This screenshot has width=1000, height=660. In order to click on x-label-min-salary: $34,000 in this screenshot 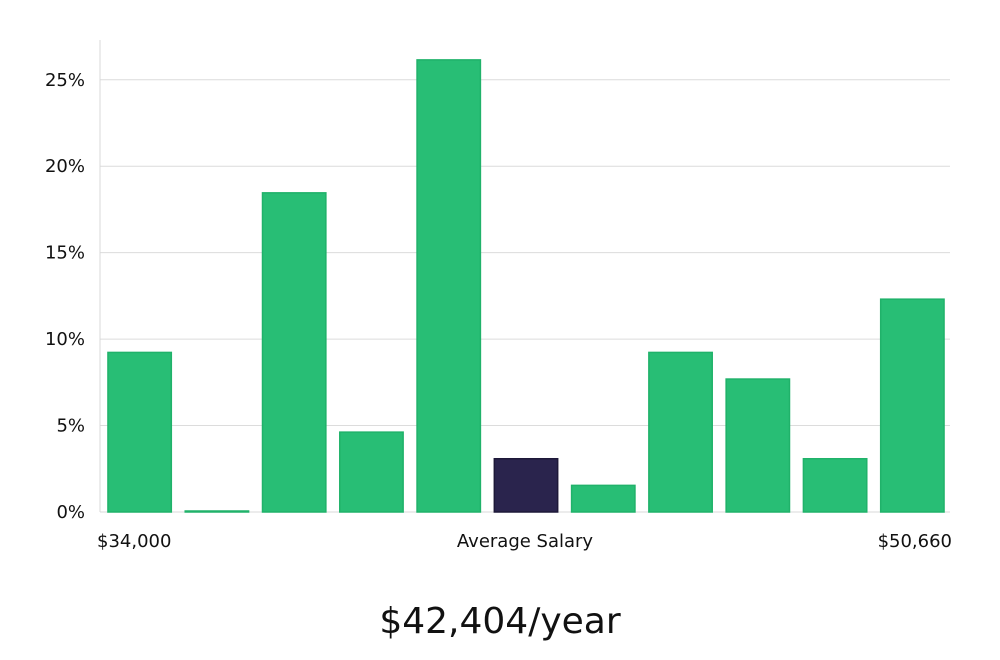, I will do `click(134, 541)`.